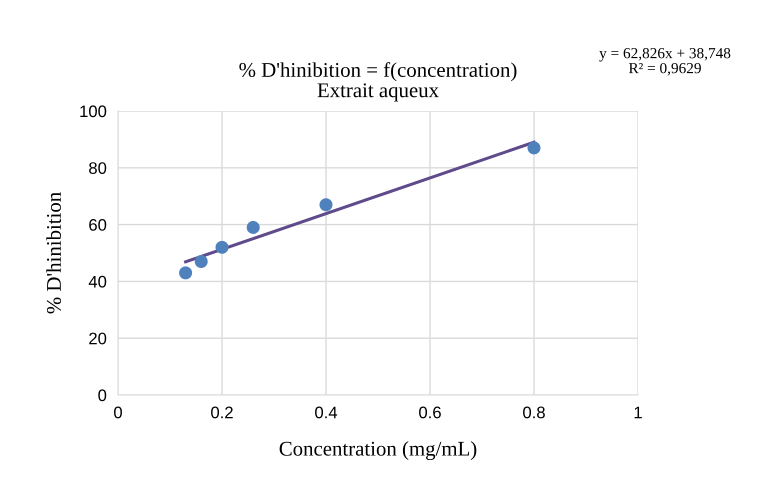 This screenshot has height=481, width=768. What do you see at coordinates (102, 395) in the screenshot?
I see `y-tick-label: 0` at bounding box center [102, 395].